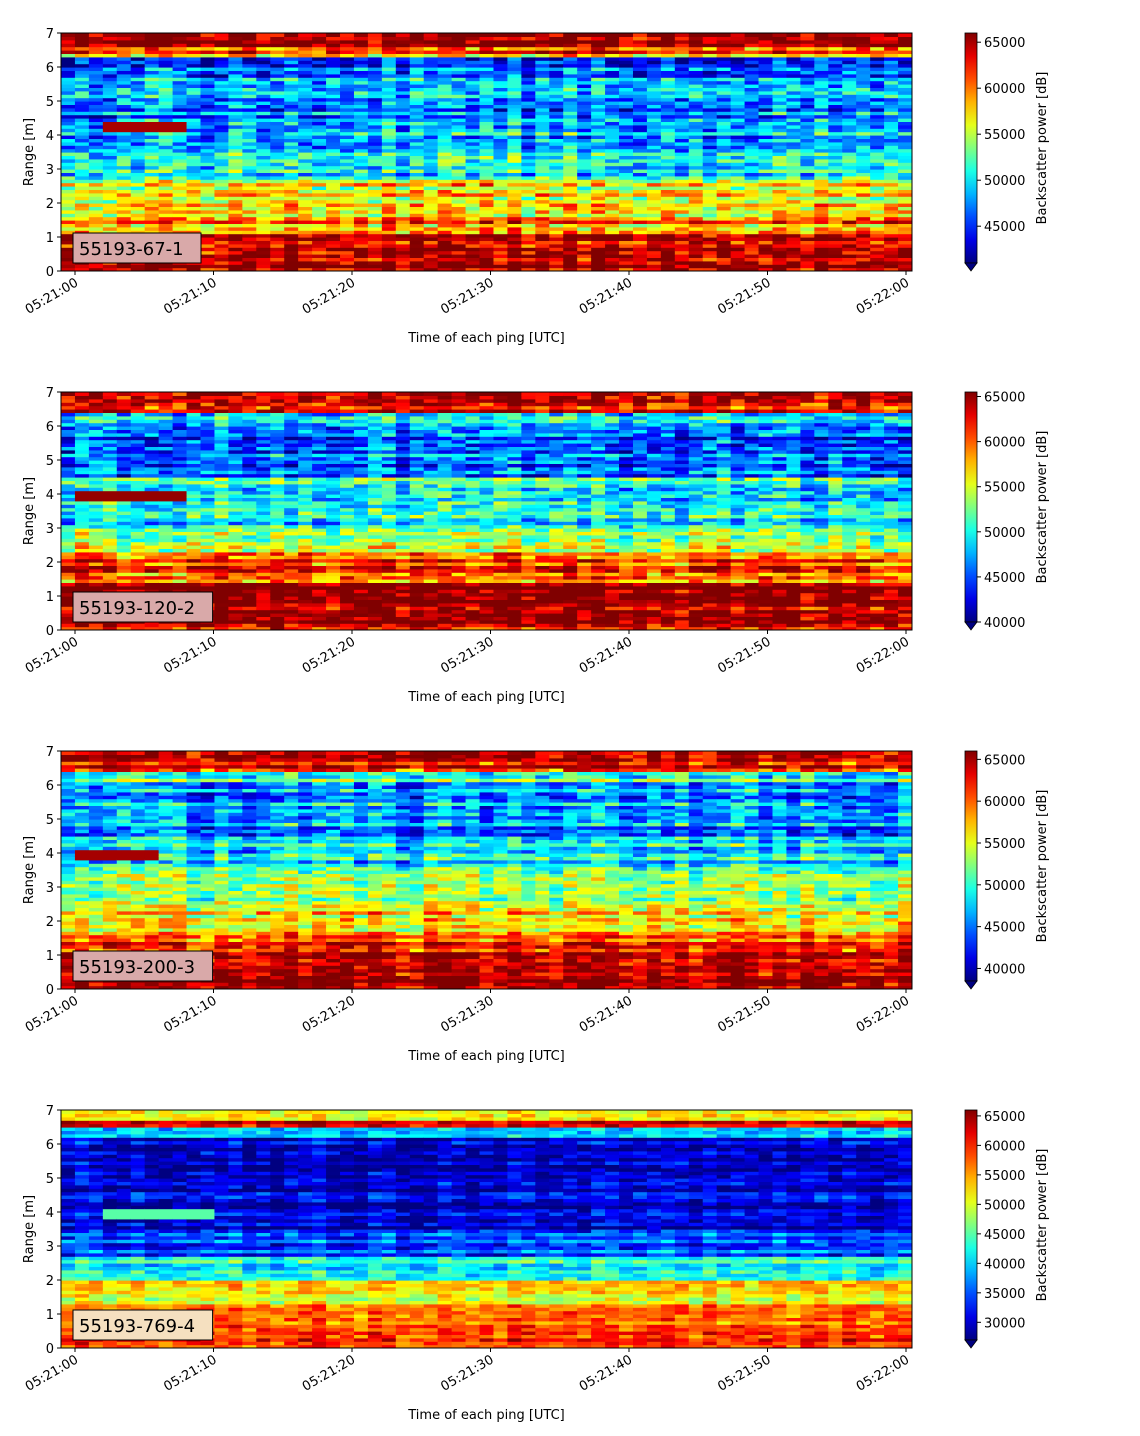 The height and width of the screenshot is (1436, 1140). I want to click on y-tick-label: 1, so click(50, 238).